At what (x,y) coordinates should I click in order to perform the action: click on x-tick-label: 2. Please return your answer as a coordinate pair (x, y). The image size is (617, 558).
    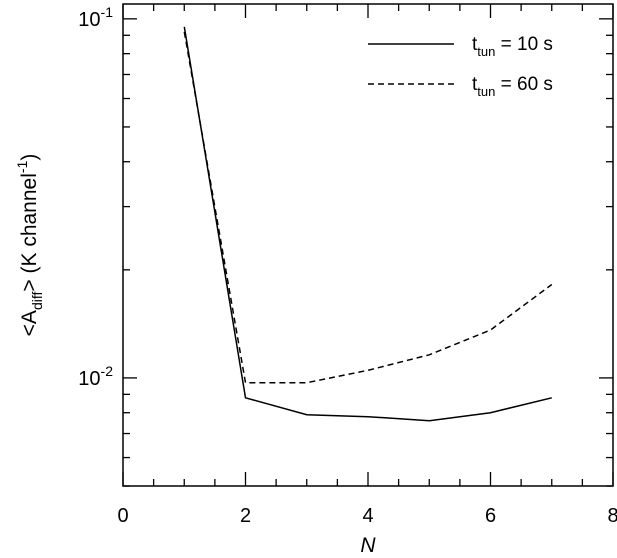
    Looking at the image, I should click on (245, 516).